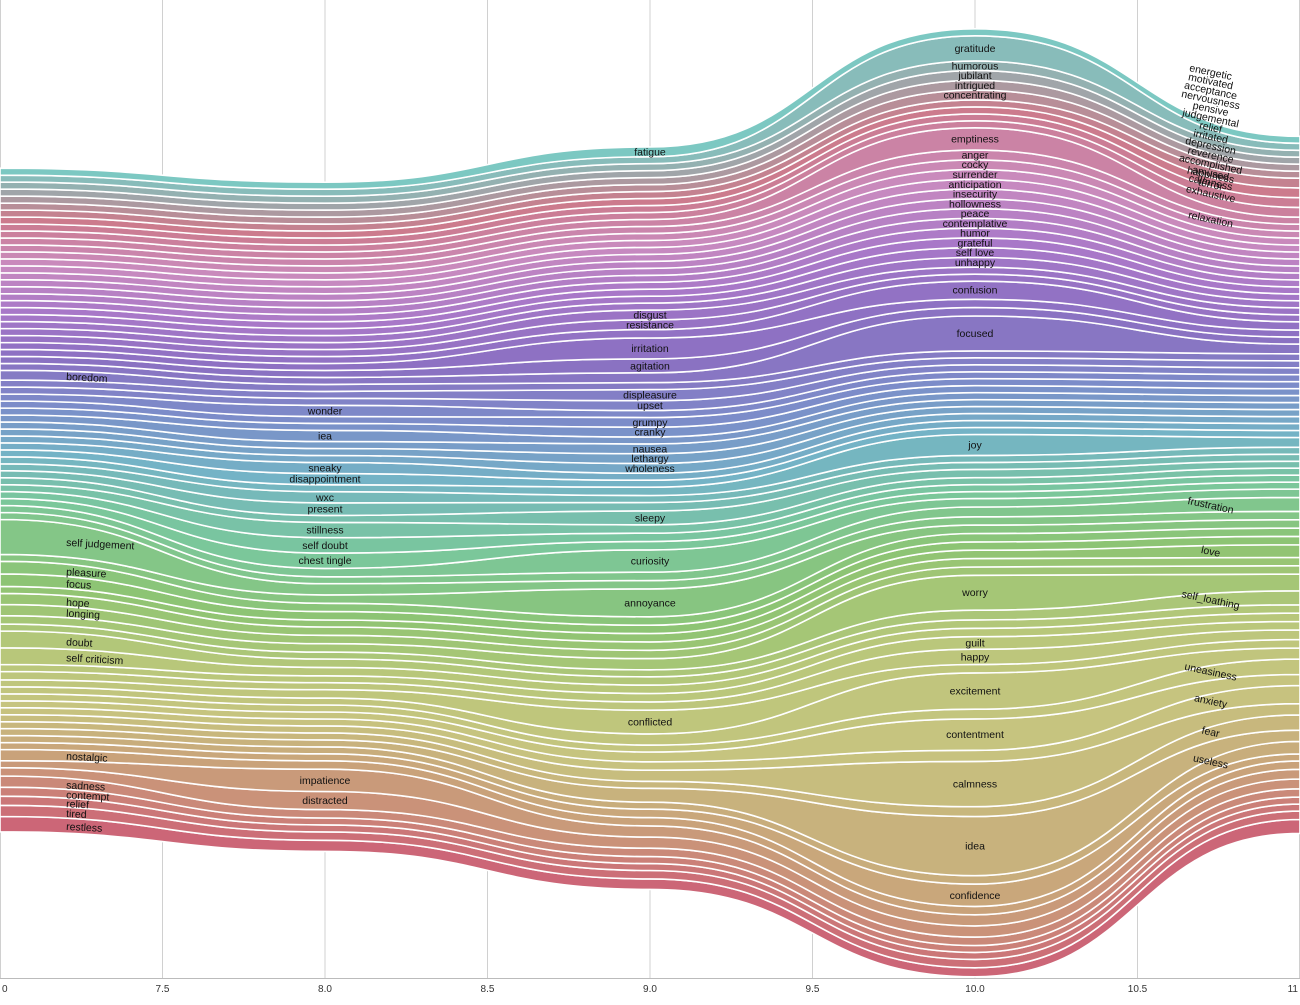 The height and width of the screenshot is (1005, 1300). What do you see at coordinates (1293, 989) in the screenshot?
I see `x-tick-label: 11` at bounding box center [1293, 989].